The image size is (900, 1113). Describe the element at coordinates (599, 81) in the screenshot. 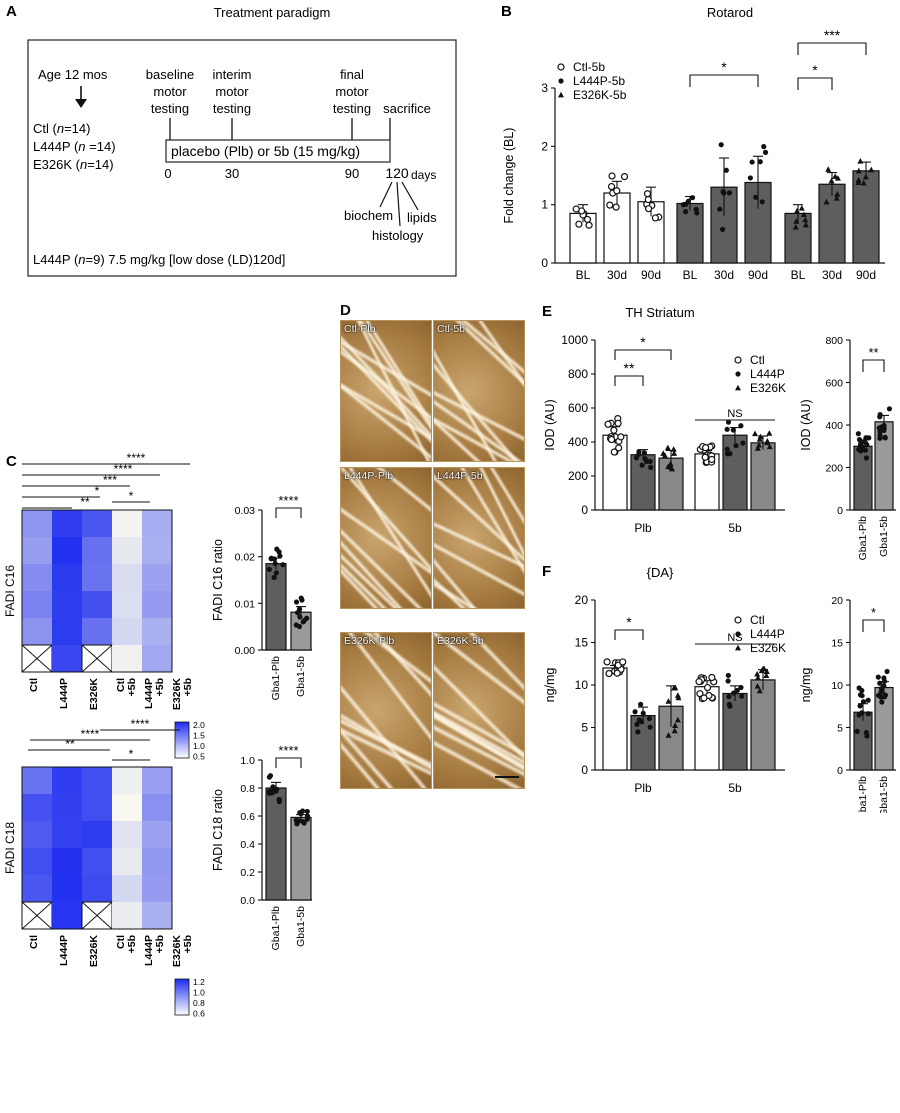

I see `legend-label: L444P-5b` at that location.